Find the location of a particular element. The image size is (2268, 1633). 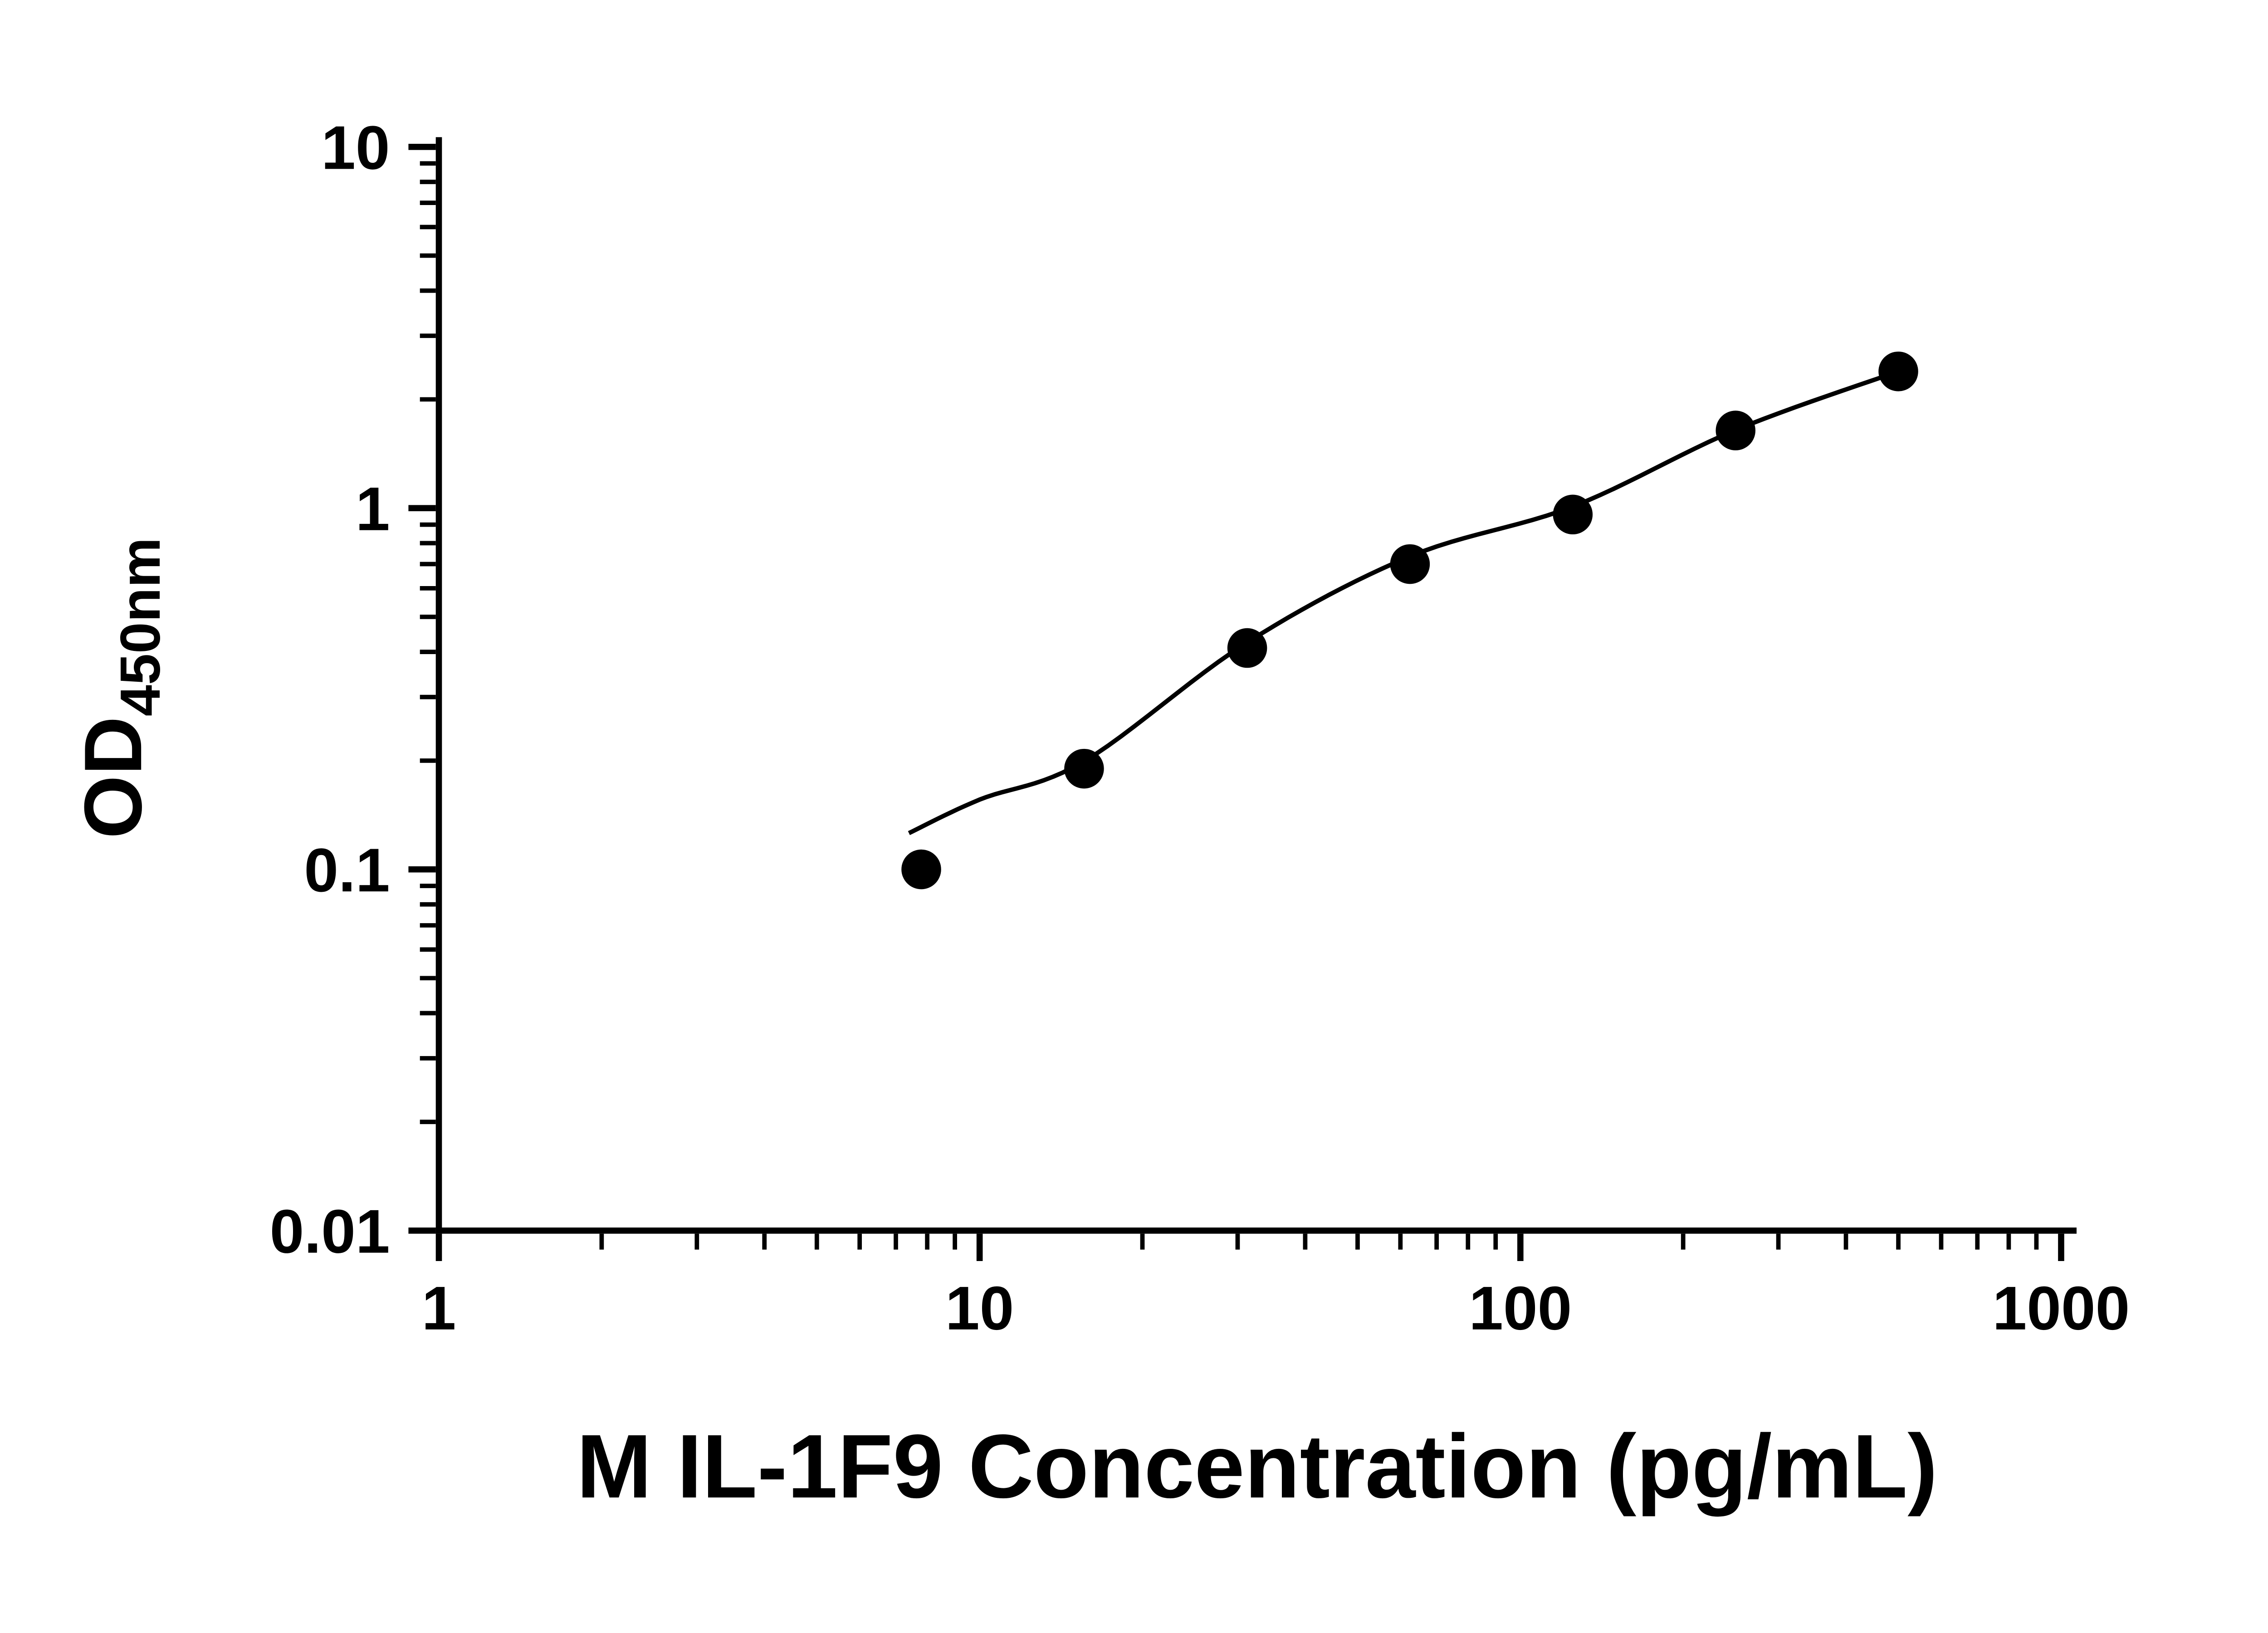

y-axis-title-subscript: 450nm is located at coordinates (140, 627).